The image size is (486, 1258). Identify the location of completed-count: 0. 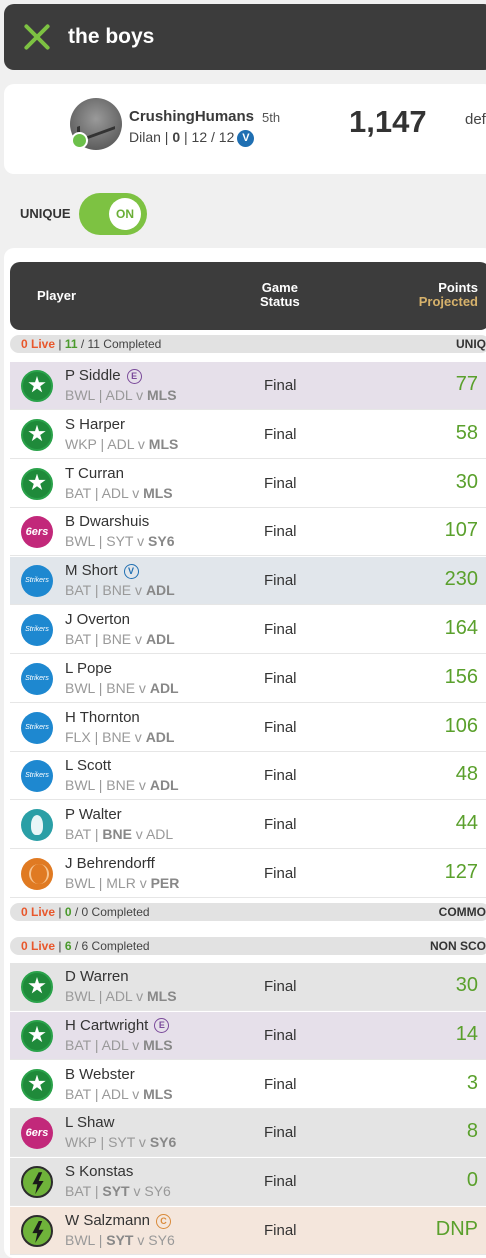
(68, 912).